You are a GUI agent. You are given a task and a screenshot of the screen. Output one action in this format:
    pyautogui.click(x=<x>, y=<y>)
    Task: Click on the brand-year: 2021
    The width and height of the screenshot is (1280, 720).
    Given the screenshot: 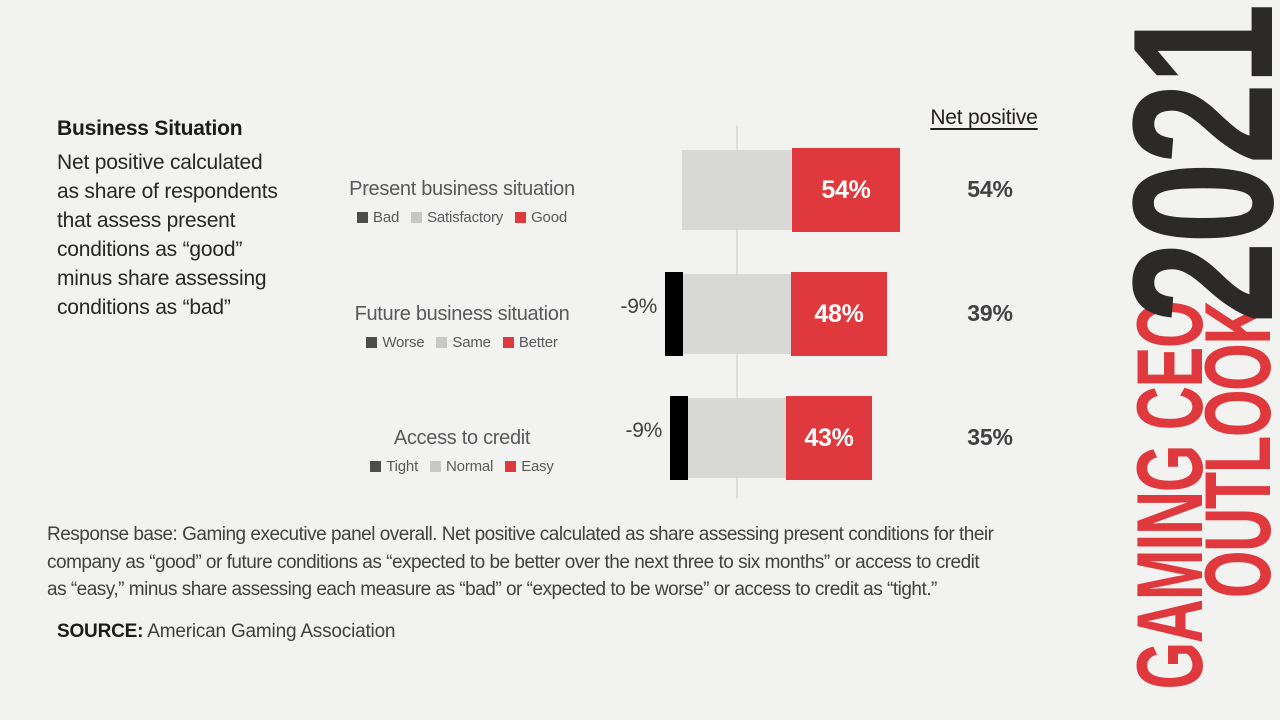 What is the action you would take?
    pyautogui.click(x=1186, y=165)
    